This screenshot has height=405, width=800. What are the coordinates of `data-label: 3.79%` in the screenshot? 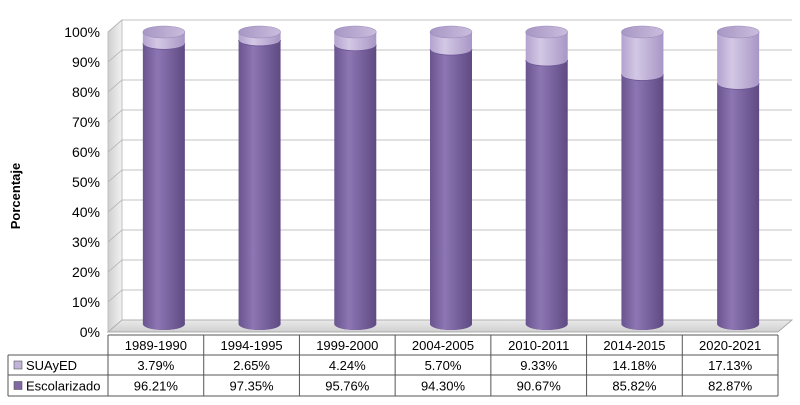 It's located at (155, 365).